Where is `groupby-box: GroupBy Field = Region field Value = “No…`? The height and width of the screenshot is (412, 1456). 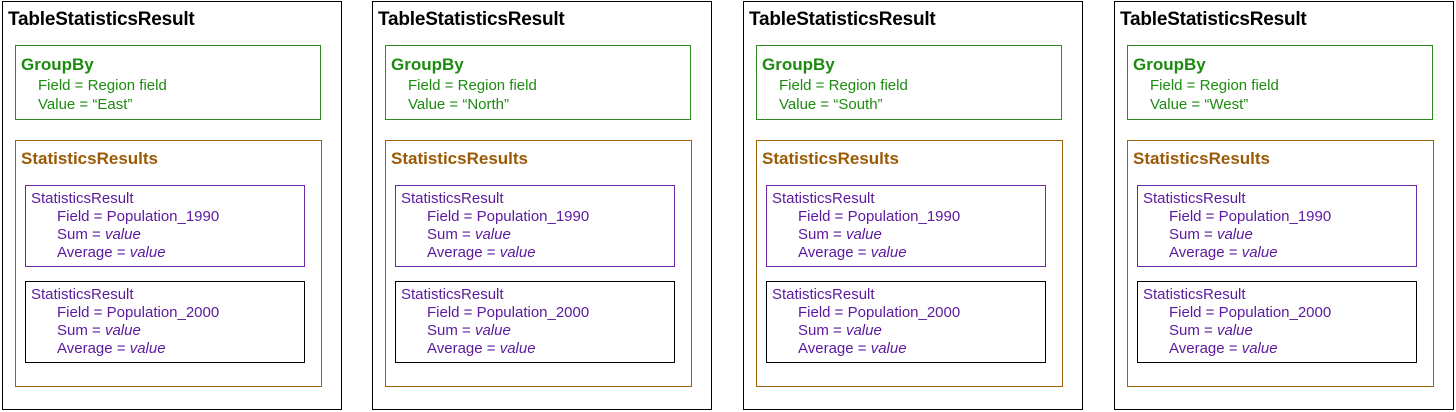
groupby-box: GroupBy Field = Region field Value = “No… is located at coordinates (538, 82).